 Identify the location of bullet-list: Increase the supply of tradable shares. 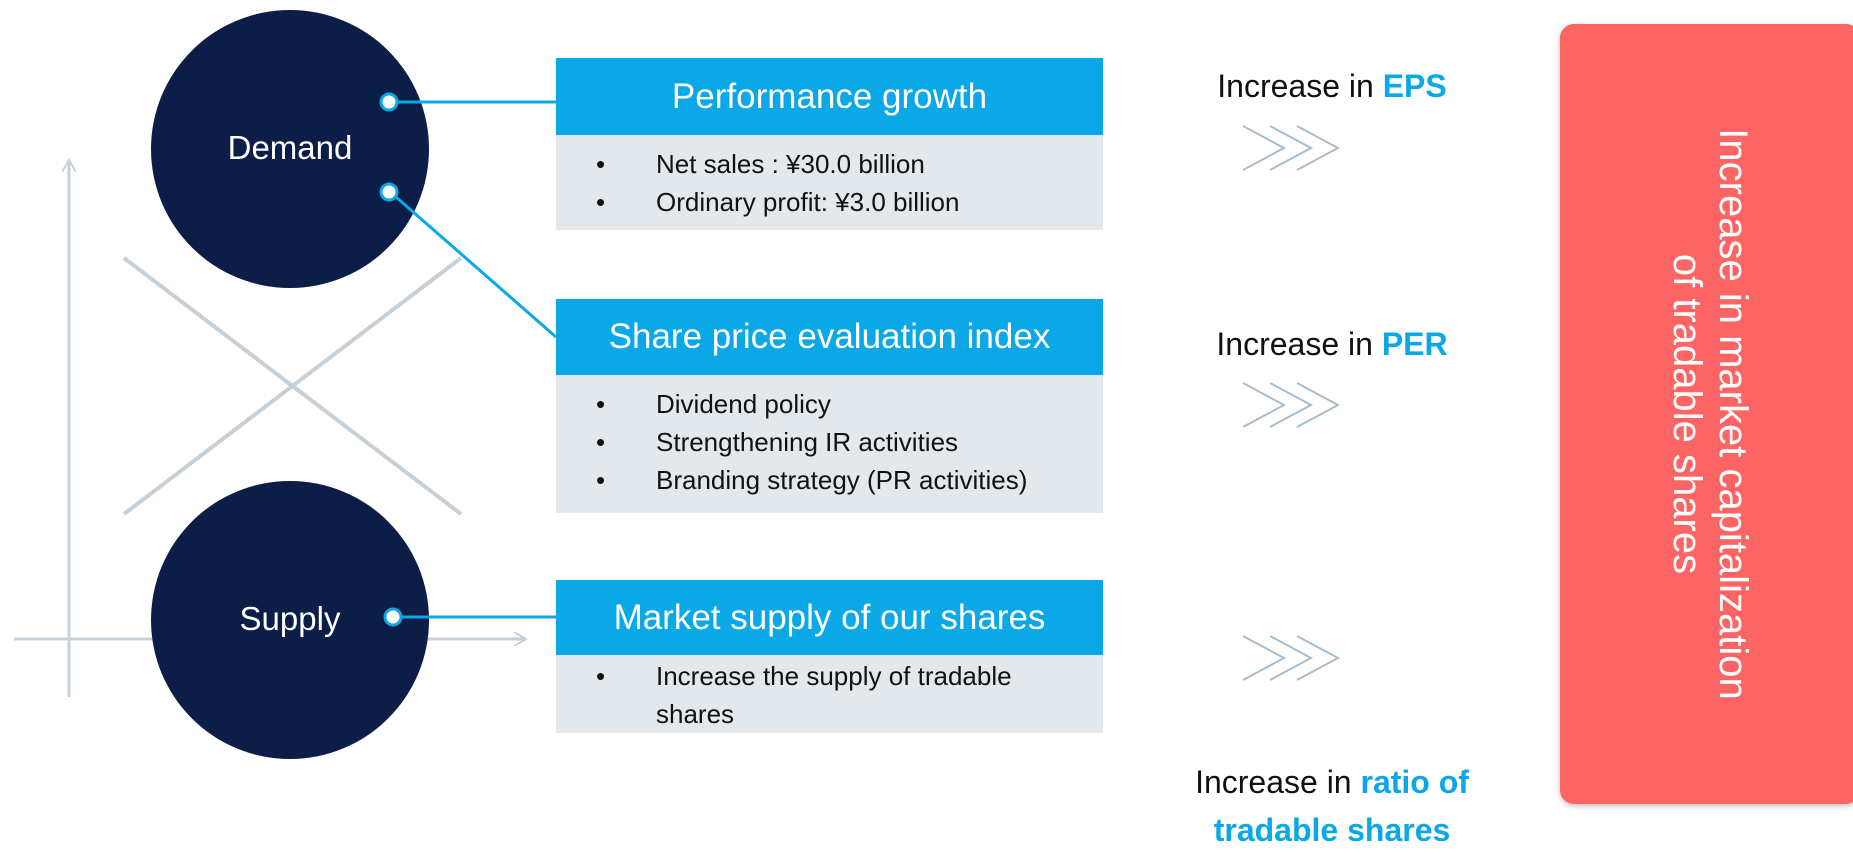
(806, 695).